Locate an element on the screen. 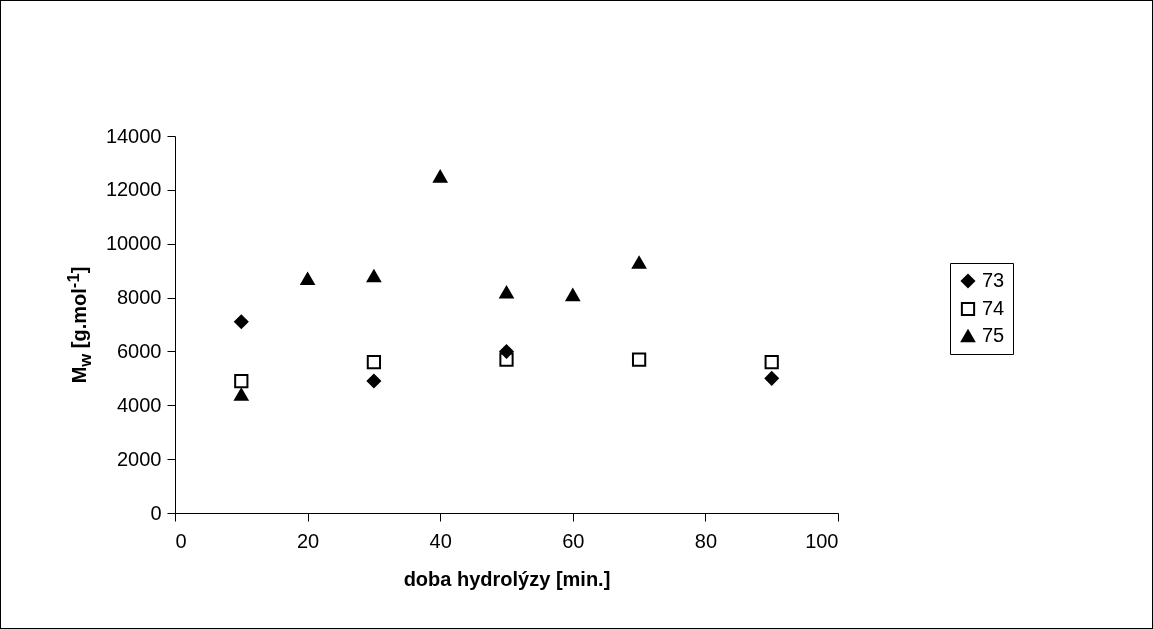 Image resolution: width=1153 pixels, height=629 pixels. y-tick-label: 14000 is located at coordinates (133, 135).